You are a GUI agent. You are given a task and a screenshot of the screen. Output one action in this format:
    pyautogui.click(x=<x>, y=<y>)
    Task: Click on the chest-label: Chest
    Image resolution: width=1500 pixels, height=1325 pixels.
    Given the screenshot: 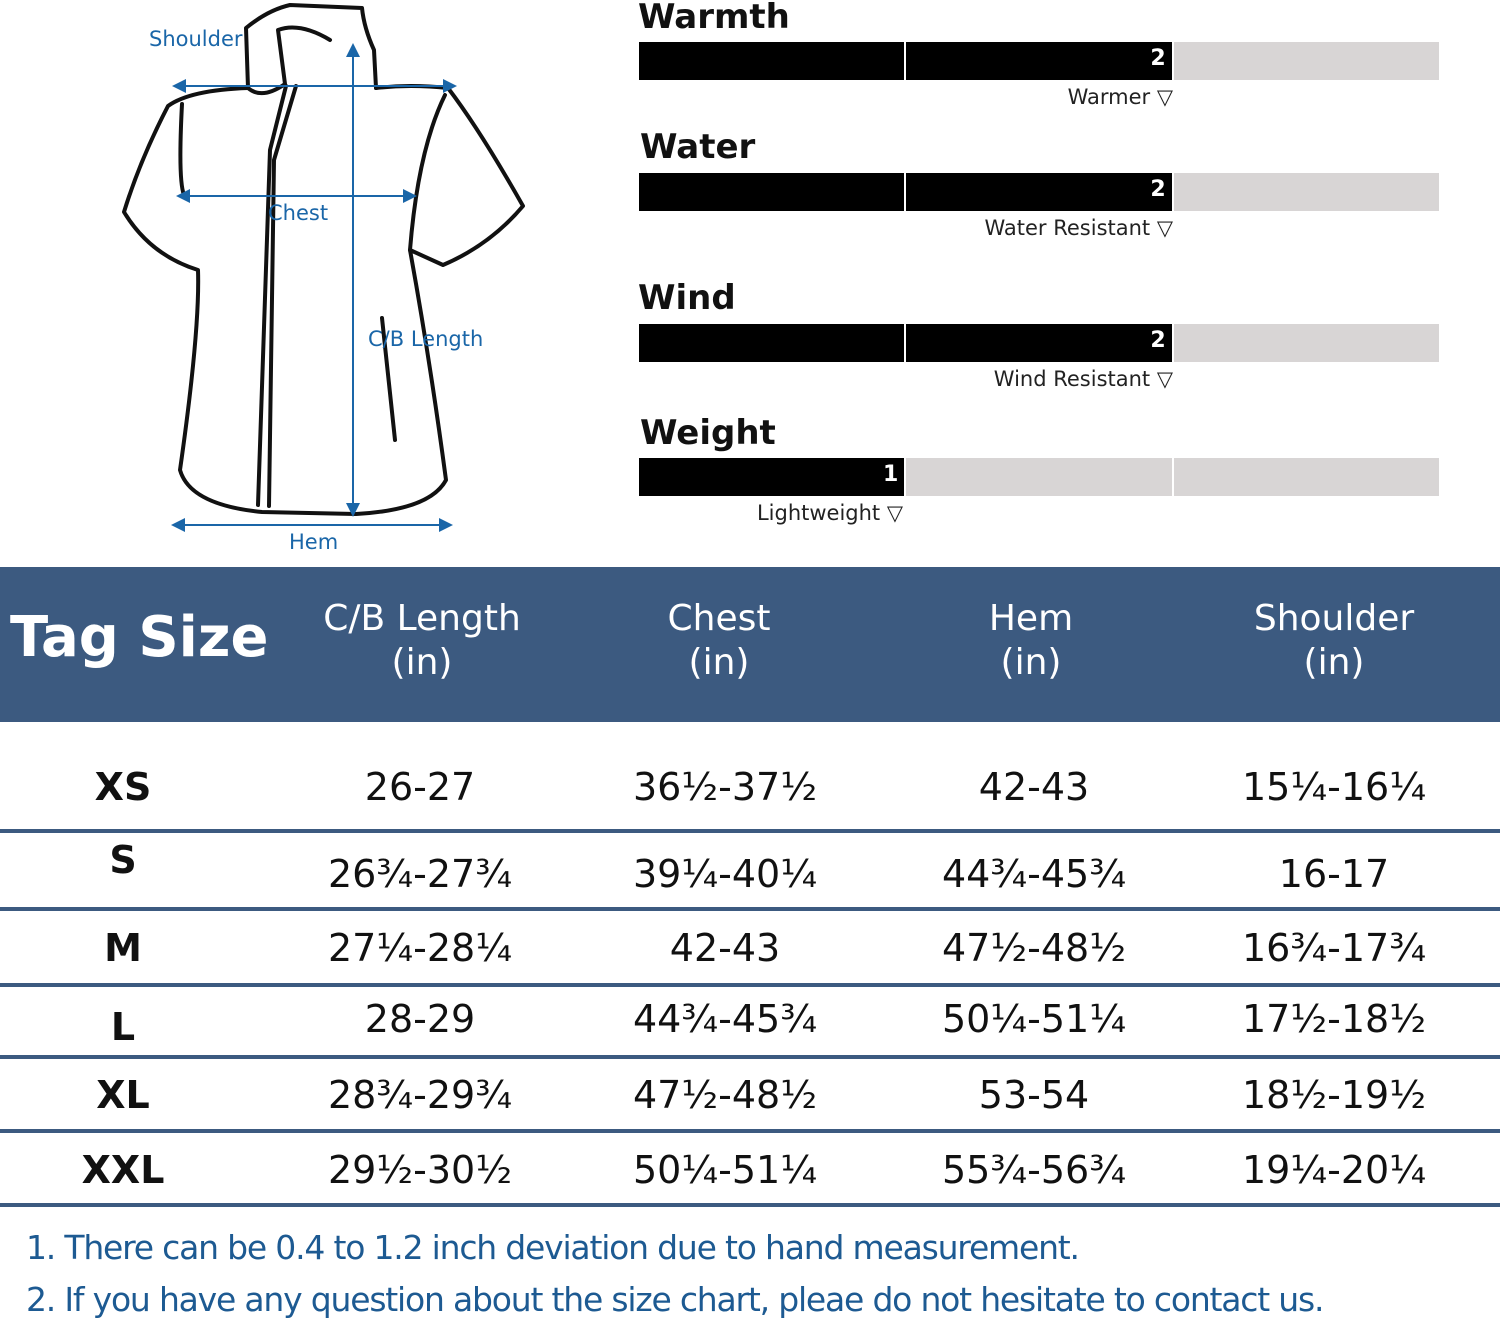 What is the action you would take?
    pyautogui.click(x=298, y=213)
    